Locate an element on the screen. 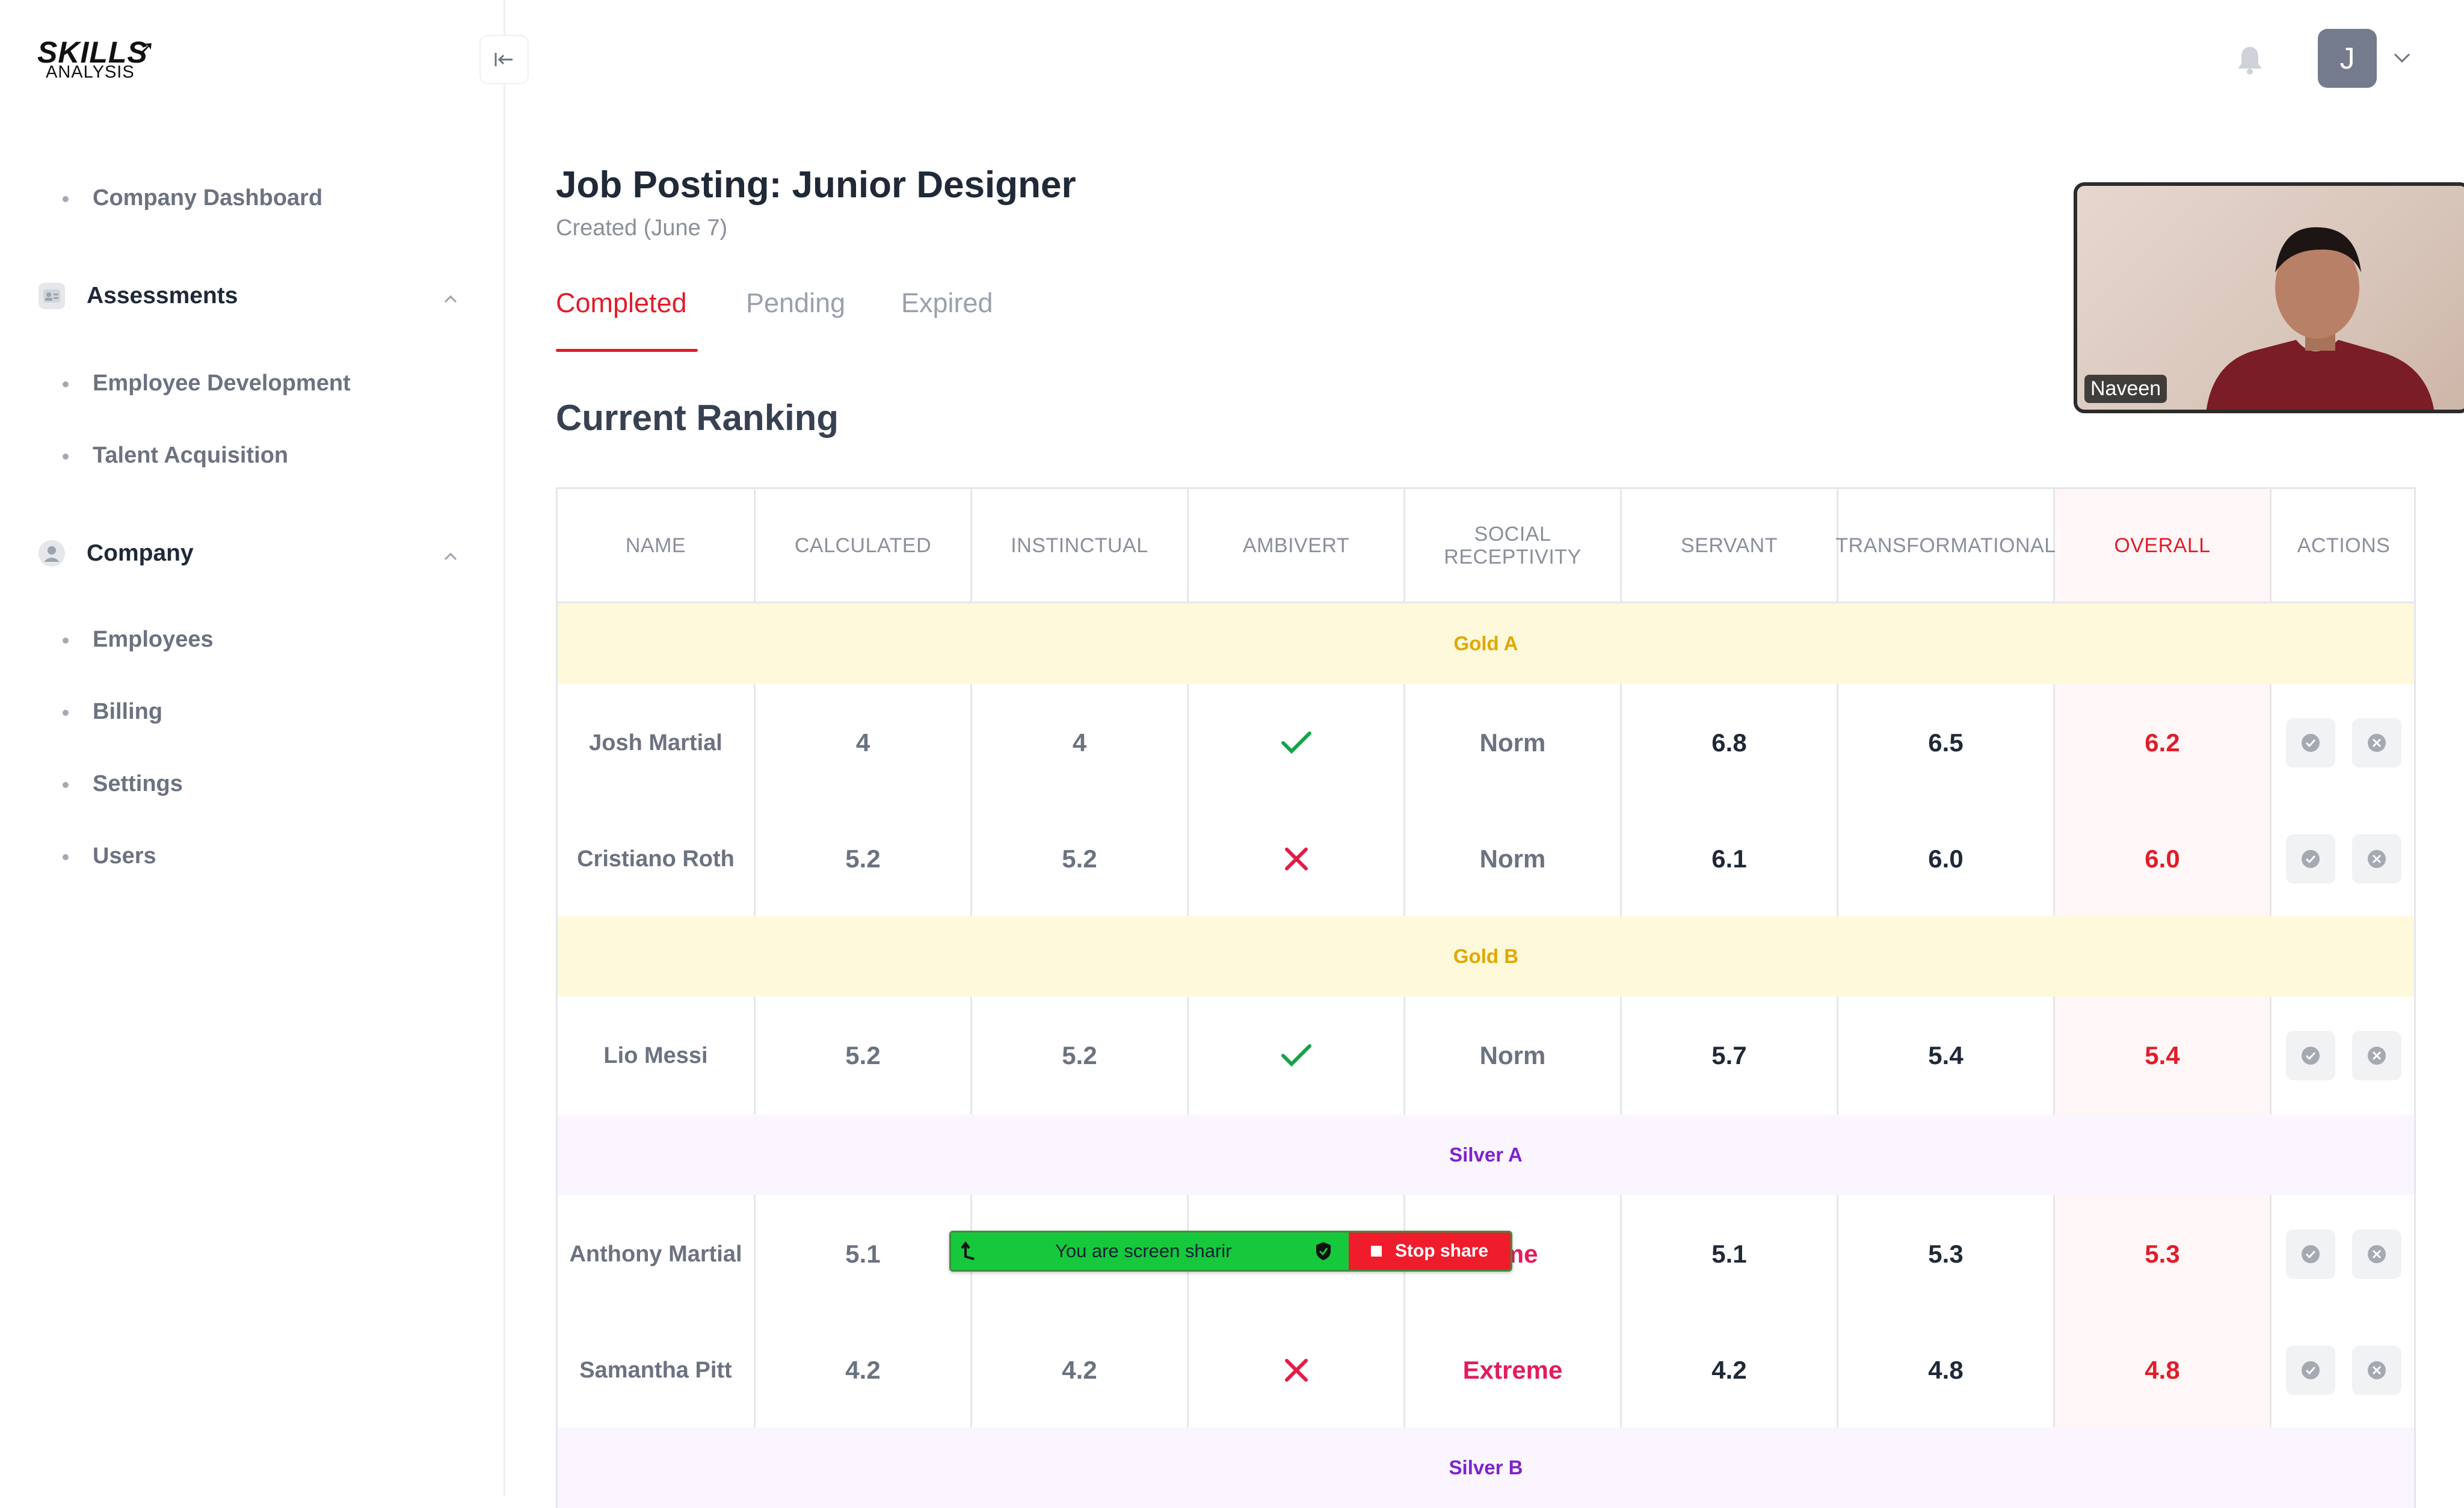 The height and width of the screenshot is (1508, 2464). sidebar-group-label: Assessments is located at coordinates (162, 296).